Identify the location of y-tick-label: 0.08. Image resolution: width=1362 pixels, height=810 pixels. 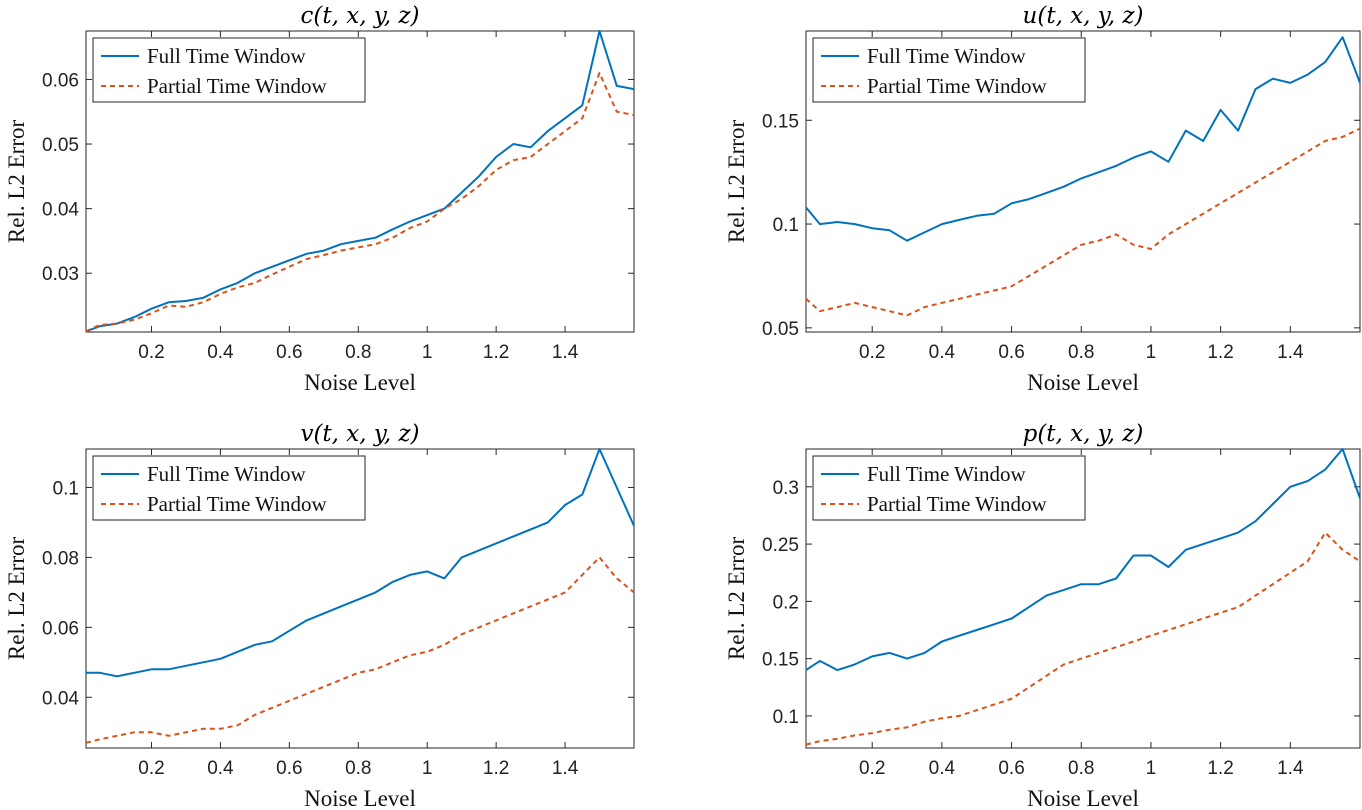
(60, 558).